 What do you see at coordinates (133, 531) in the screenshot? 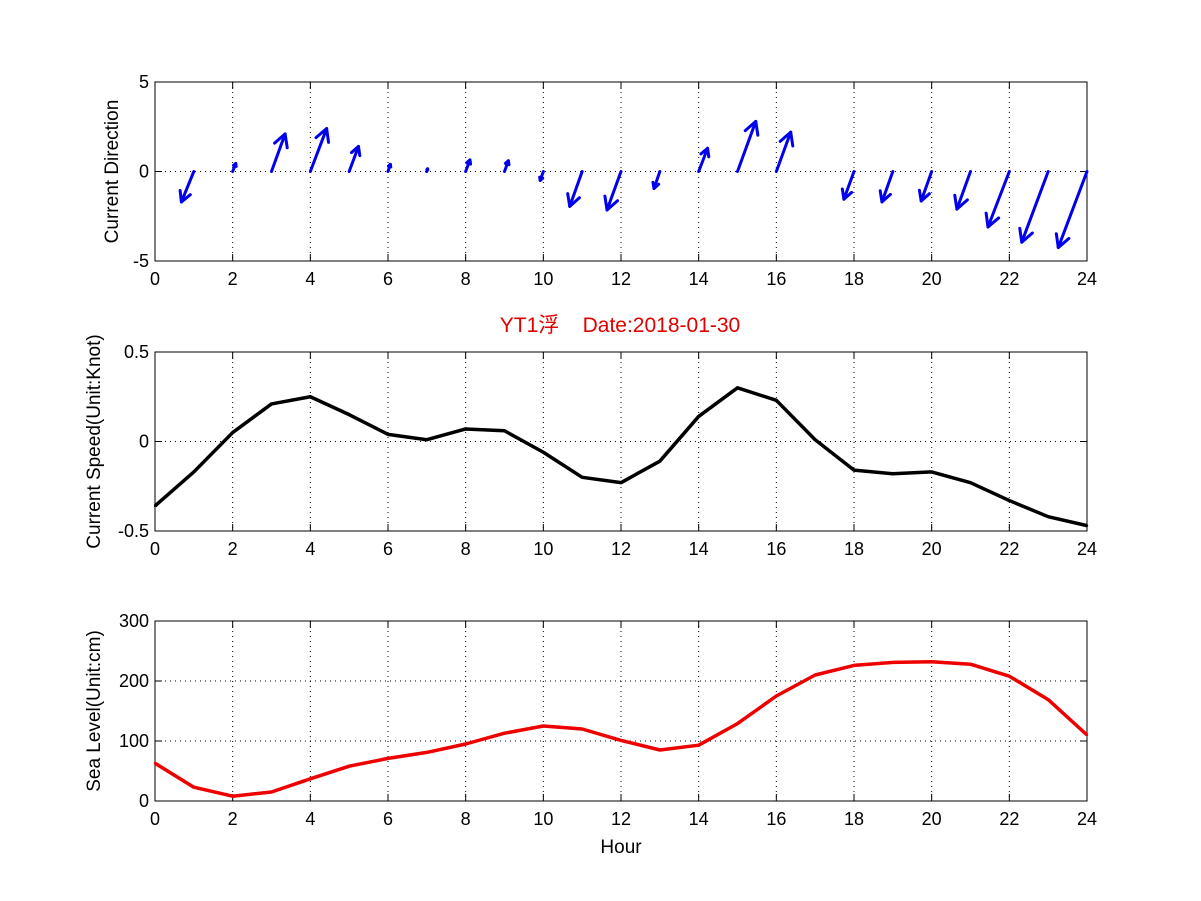
I see `y-tick-label: -0.5` at bounding box center [133, 531].